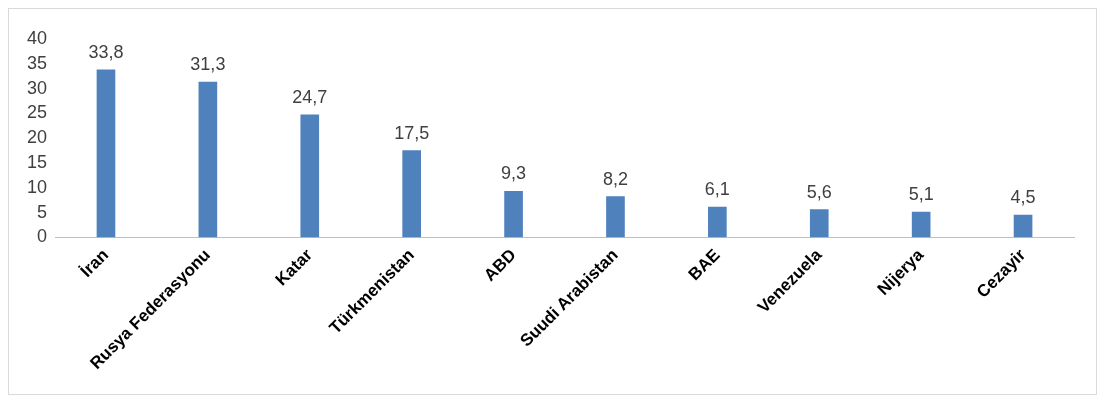  I want to click on data-label: 4,5, so click(1023, 196).